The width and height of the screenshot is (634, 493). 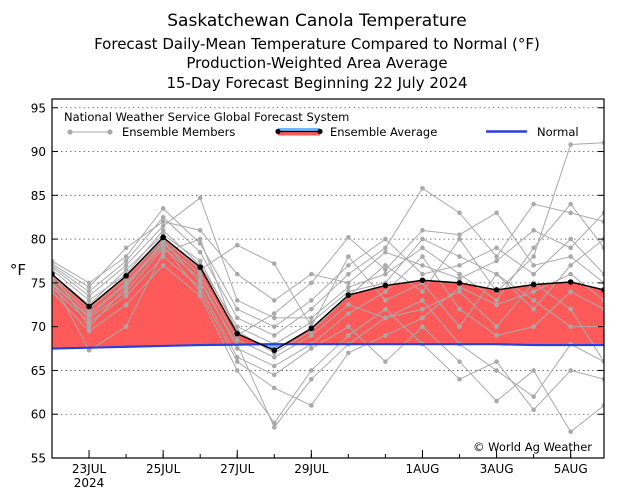 I want to click on x-tick-label: 25JUL, so click(x=163, y=469).